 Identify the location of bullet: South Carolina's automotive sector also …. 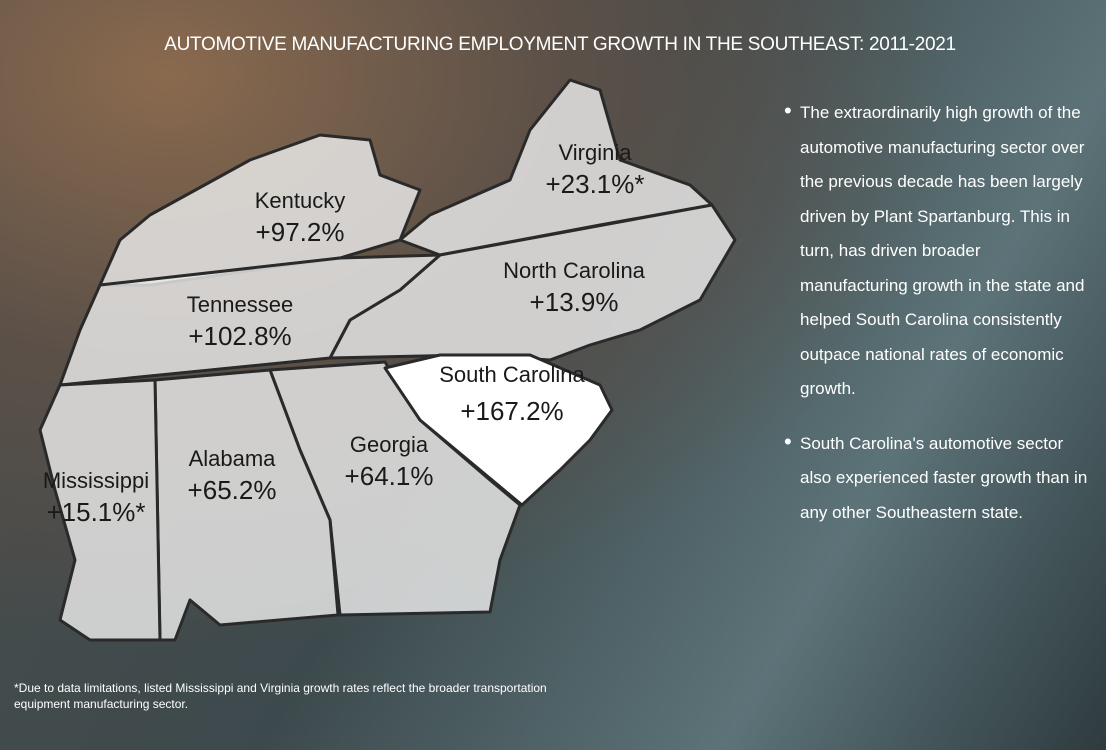
(937, 478).